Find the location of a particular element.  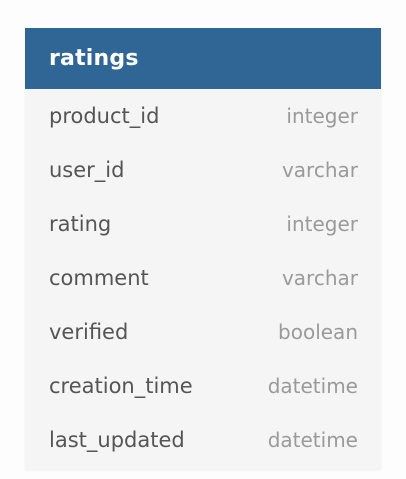

column-name: creation_time is located at coordinates (121, 386).